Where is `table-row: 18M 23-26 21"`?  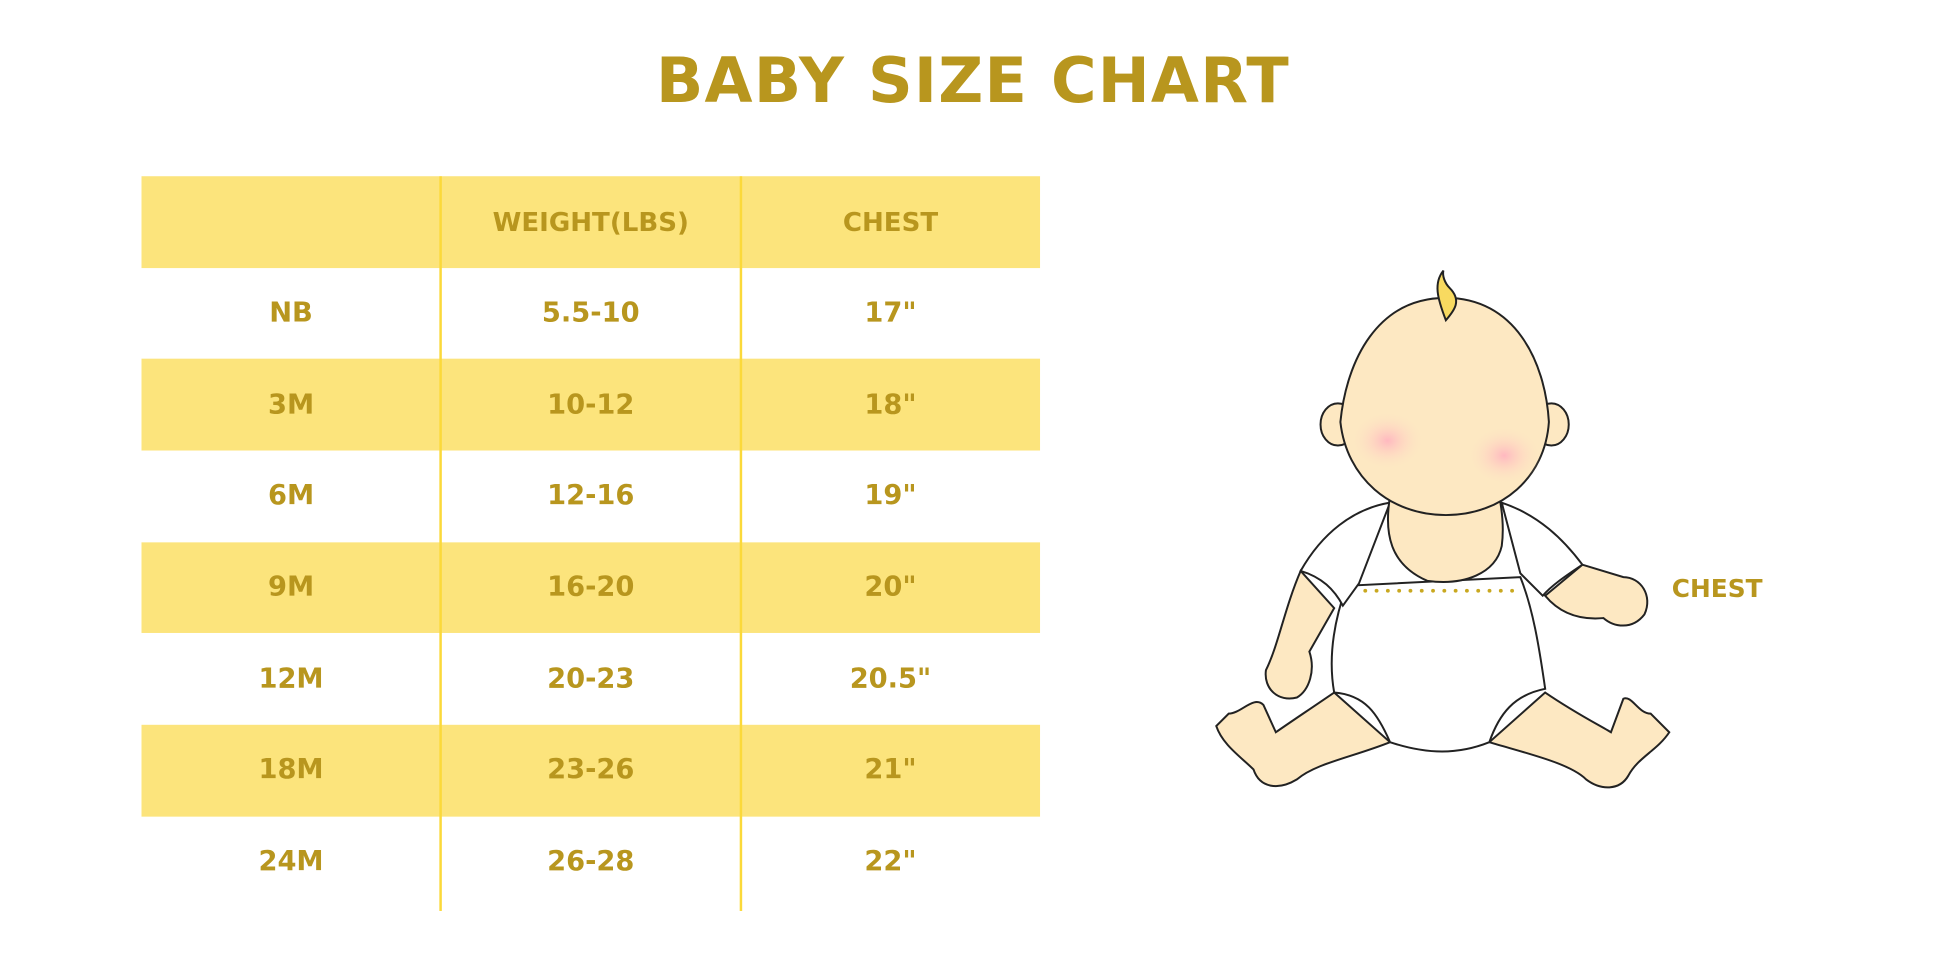
table-row: 18M 23-26 21" is located at coordinates (591, 770).